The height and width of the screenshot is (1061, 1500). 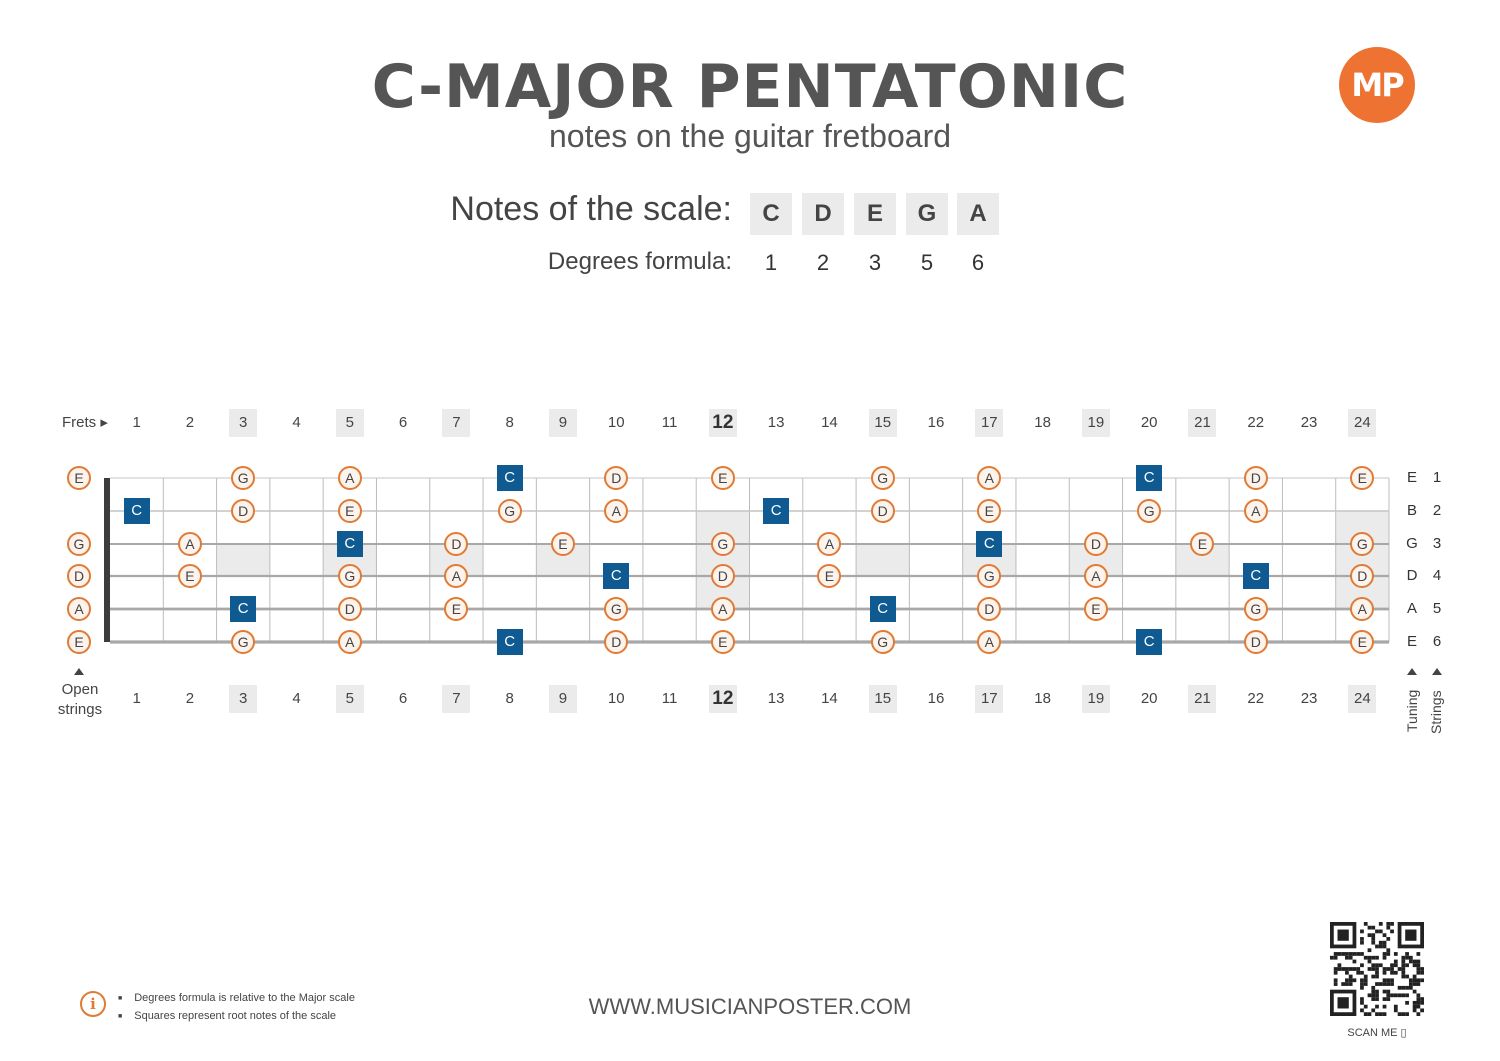 What do you see at coordinates (1411, 510) in the screenshot?
I see `tuning-note: B` at bounding box center [1411, 510].